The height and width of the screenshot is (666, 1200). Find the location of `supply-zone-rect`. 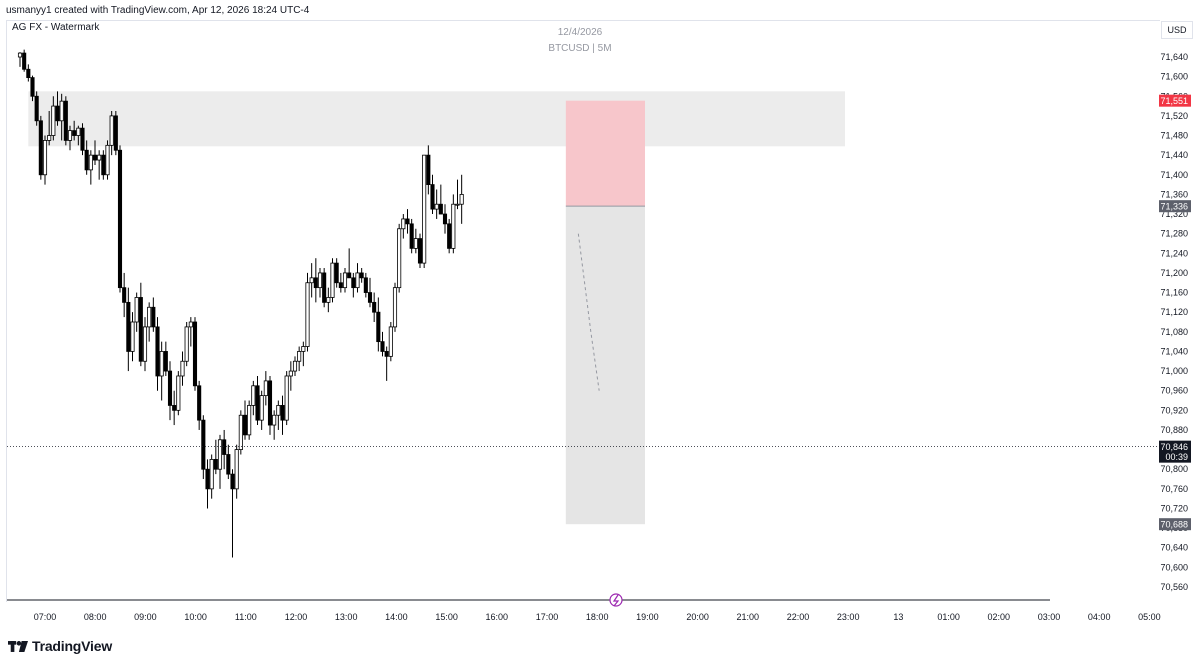

supply-zone-rect is located at coordinates (437, 119).